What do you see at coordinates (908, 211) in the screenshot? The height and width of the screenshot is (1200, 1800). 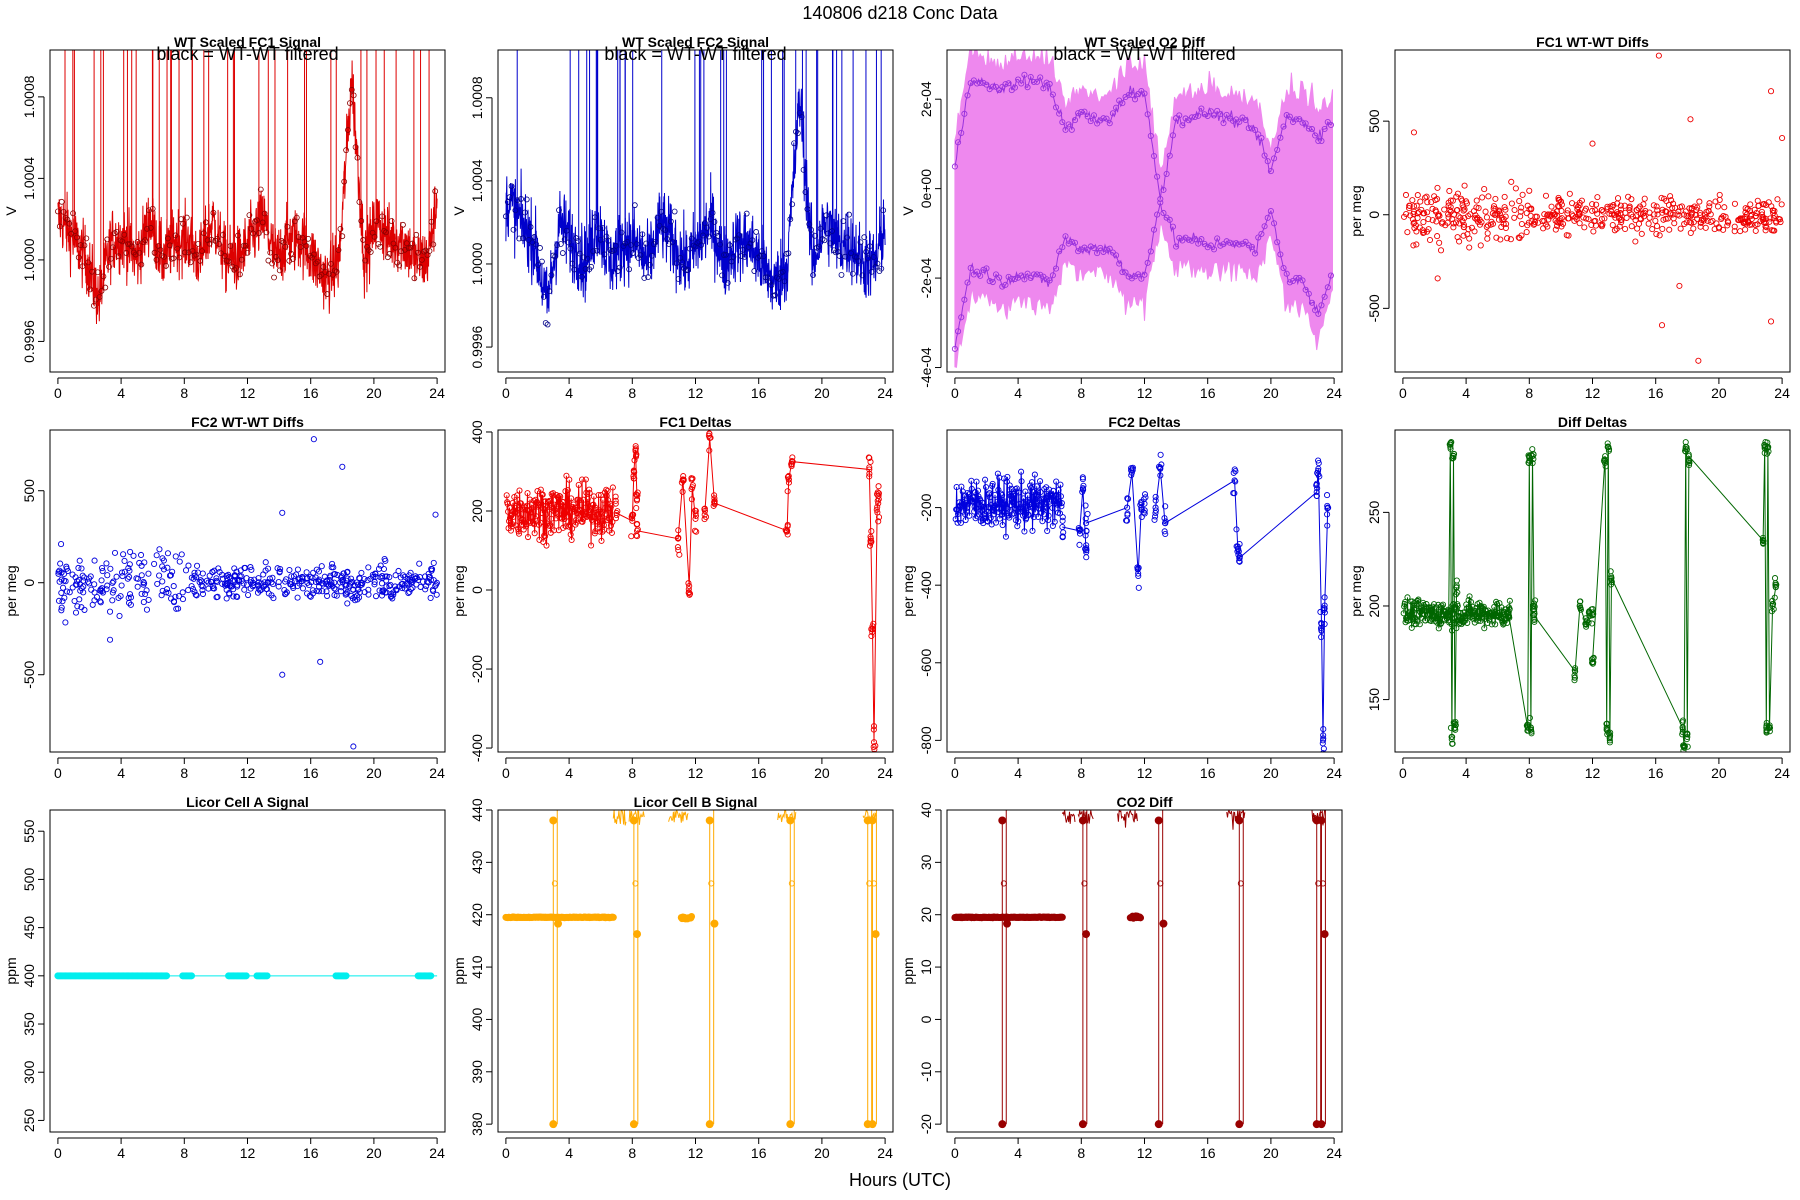 I see `y-axis-label: V` at bounding box center [908, 211].